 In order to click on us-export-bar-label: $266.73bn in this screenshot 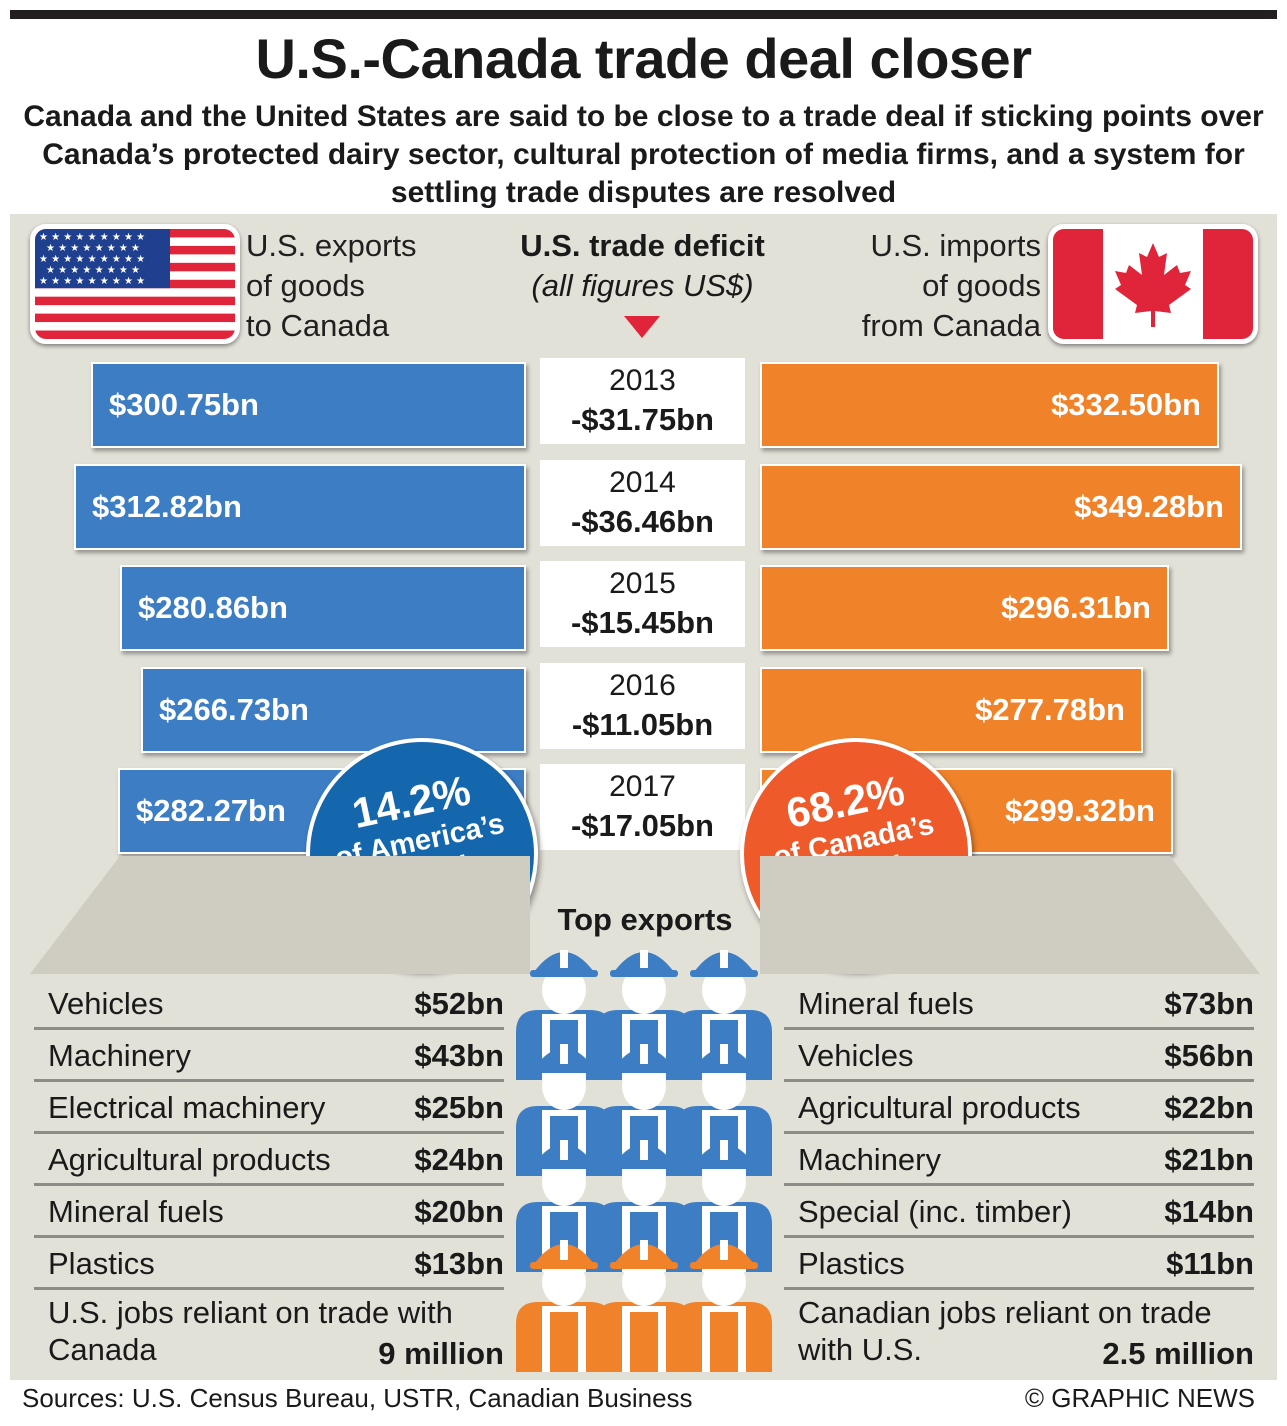, I will do `click(234, 709)`.